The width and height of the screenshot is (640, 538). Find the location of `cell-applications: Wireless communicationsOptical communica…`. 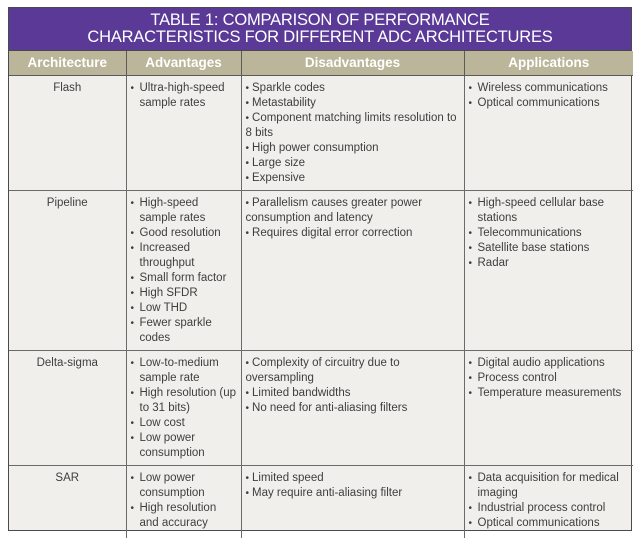

cell-applications: Wireless communicationsOptical communica… is located at coordinates (548, 133).